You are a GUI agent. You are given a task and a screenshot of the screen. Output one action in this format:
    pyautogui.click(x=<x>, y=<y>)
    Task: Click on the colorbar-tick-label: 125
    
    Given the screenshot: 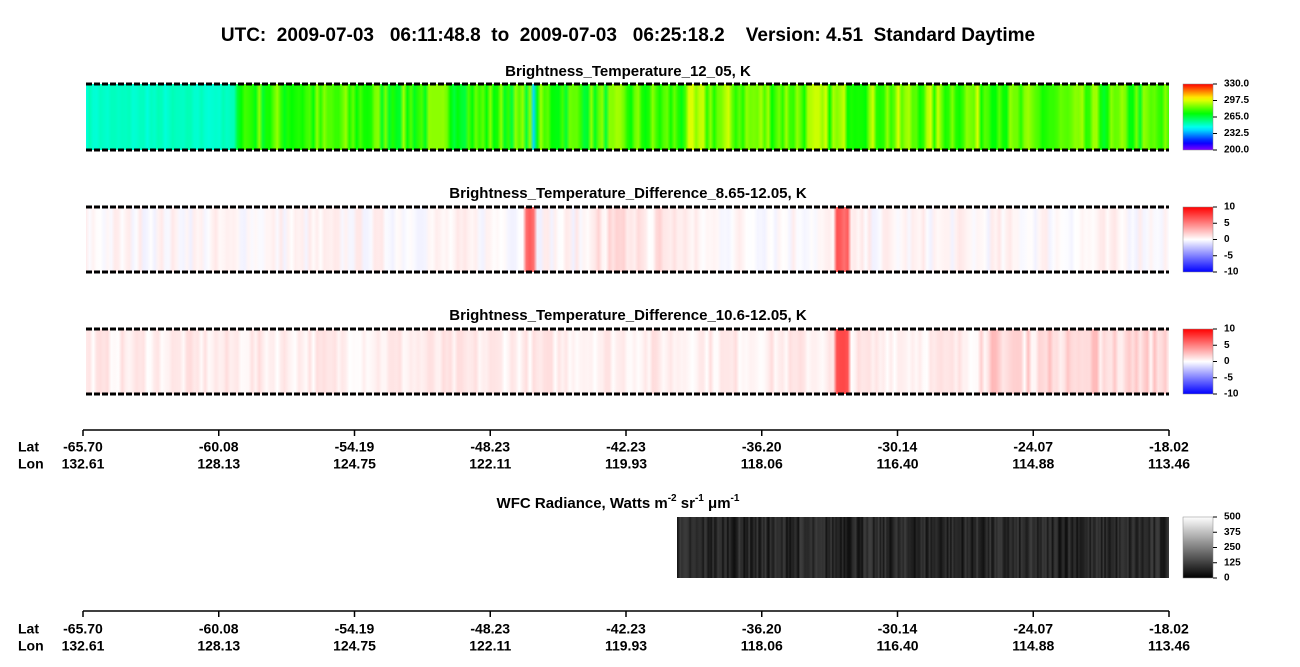 What is the action you would take?
    pyautogui.click(x=1232, y=562)
    